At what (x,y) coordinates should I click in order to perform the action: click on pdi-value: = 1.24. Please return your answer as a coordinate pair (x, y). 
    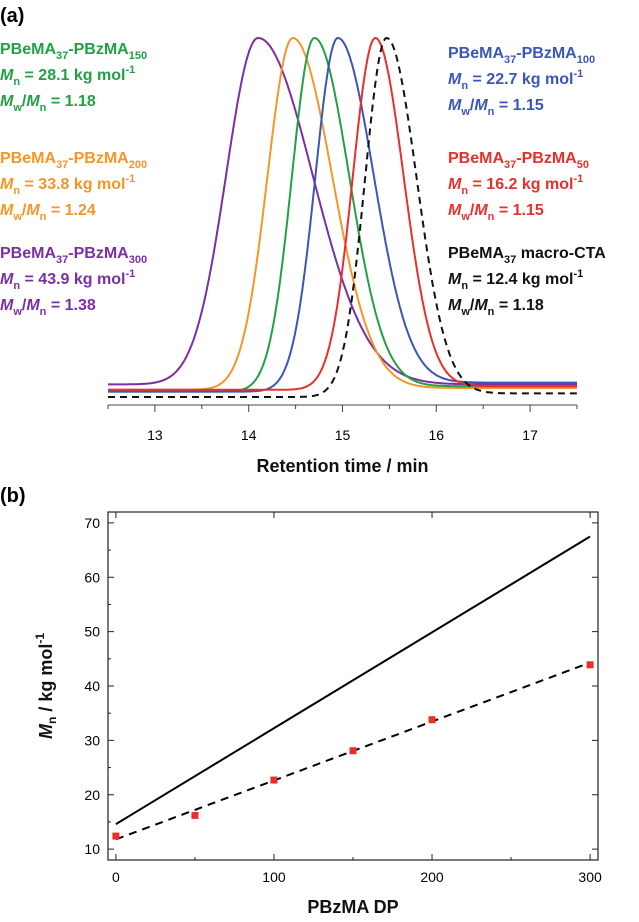
    Looking at the image, I should click on (70, 210).